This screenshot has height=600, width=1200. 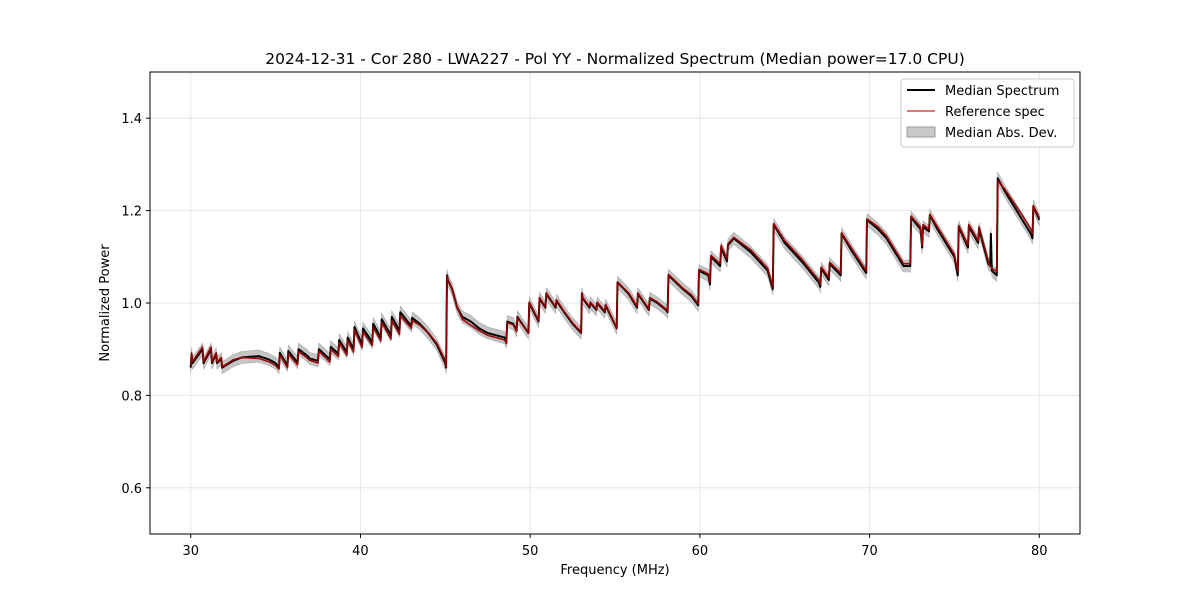 I want to click on legend-reference-spec-label: Reference spec, so click(x=995, y=112).